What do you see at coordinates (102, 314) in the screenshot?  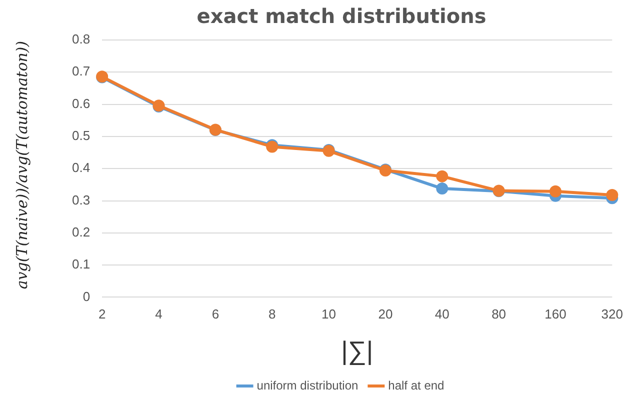 I see `x-tick-label: 2` at bounding box center [102, 314].